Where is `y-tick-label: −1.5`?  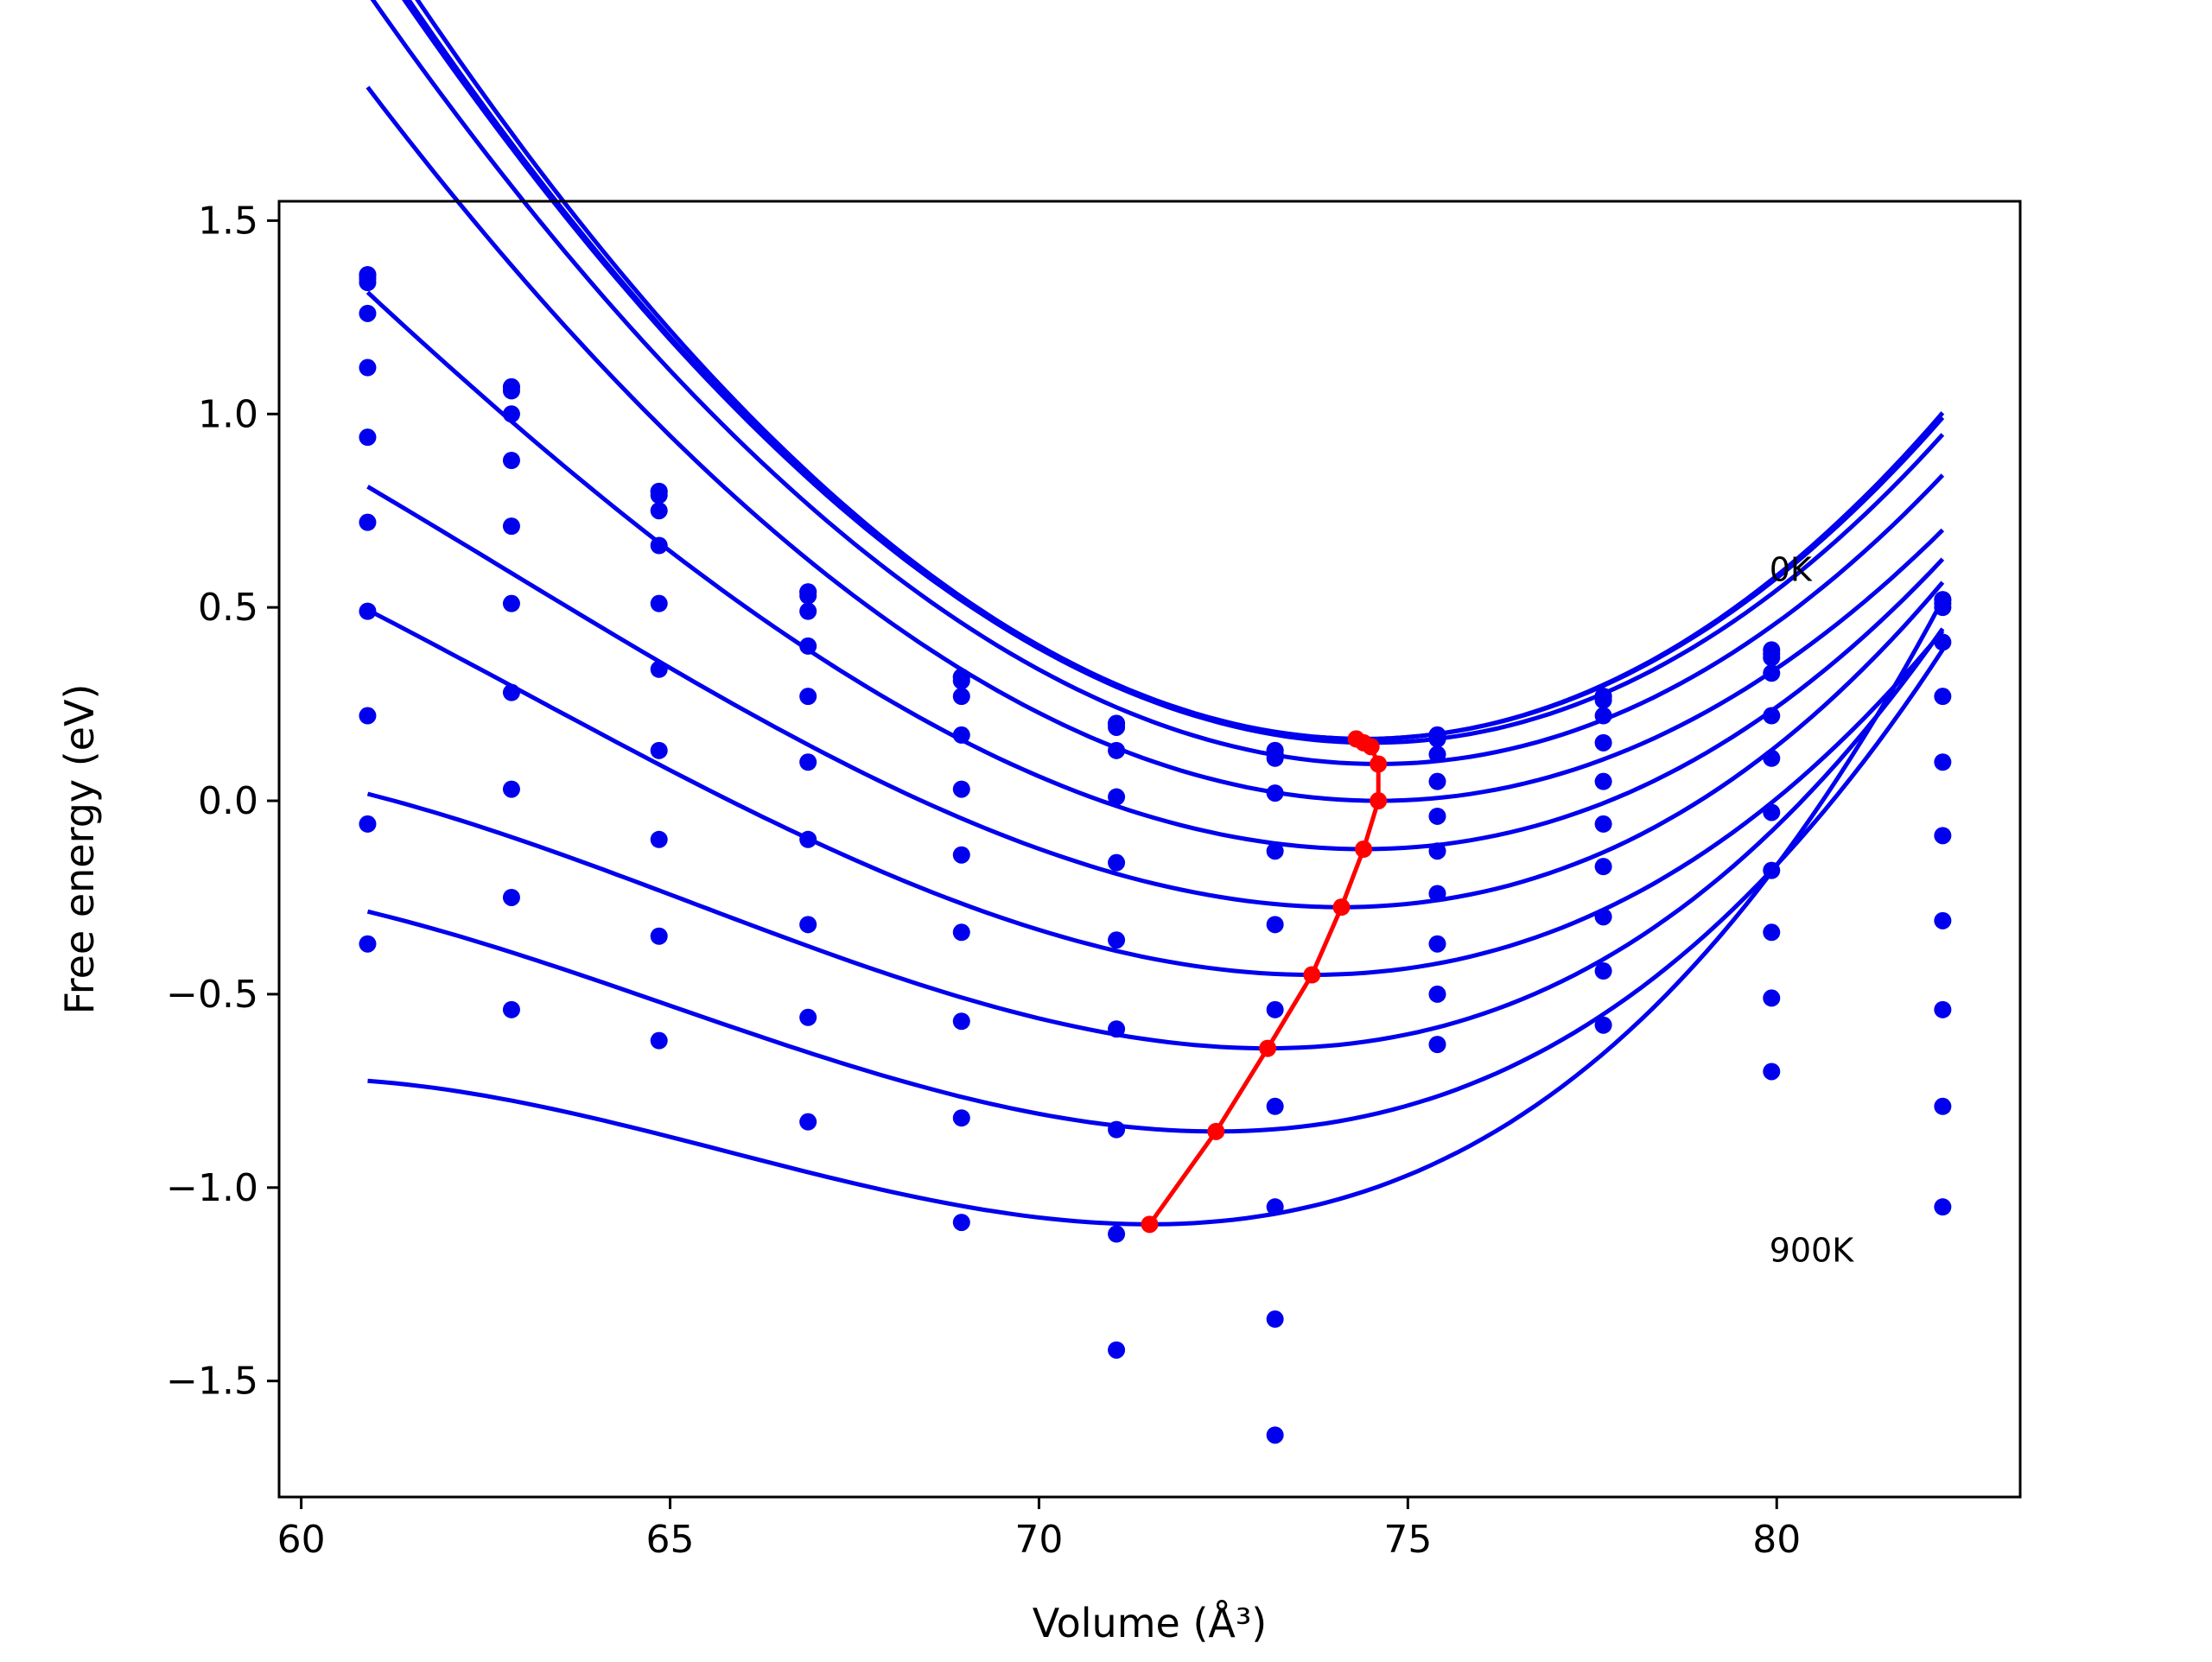
y-tick-label: −1.5 is located at coordinates (212, 1382).